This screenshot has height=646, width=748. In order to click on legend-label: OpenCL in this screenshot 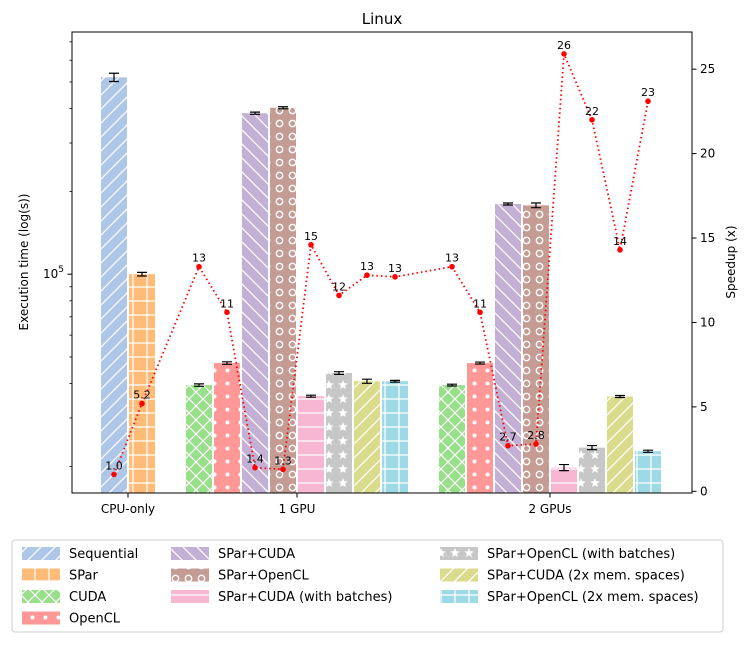, I will do `click(95, 619)`.